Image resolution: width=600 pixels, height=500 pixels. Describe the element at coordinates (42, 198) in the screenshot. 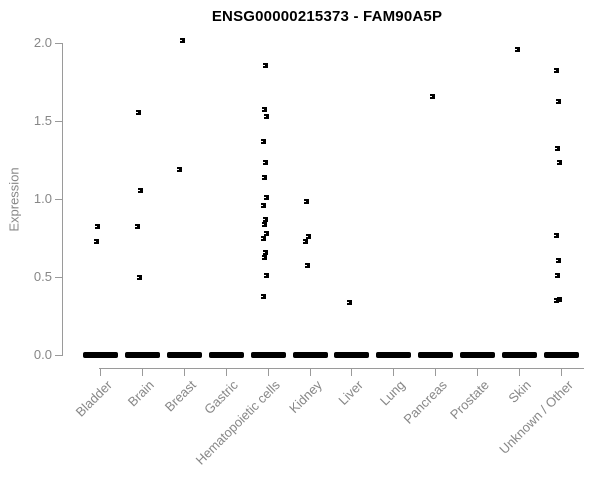

I see `y-tick-label: 1.0` at that location.